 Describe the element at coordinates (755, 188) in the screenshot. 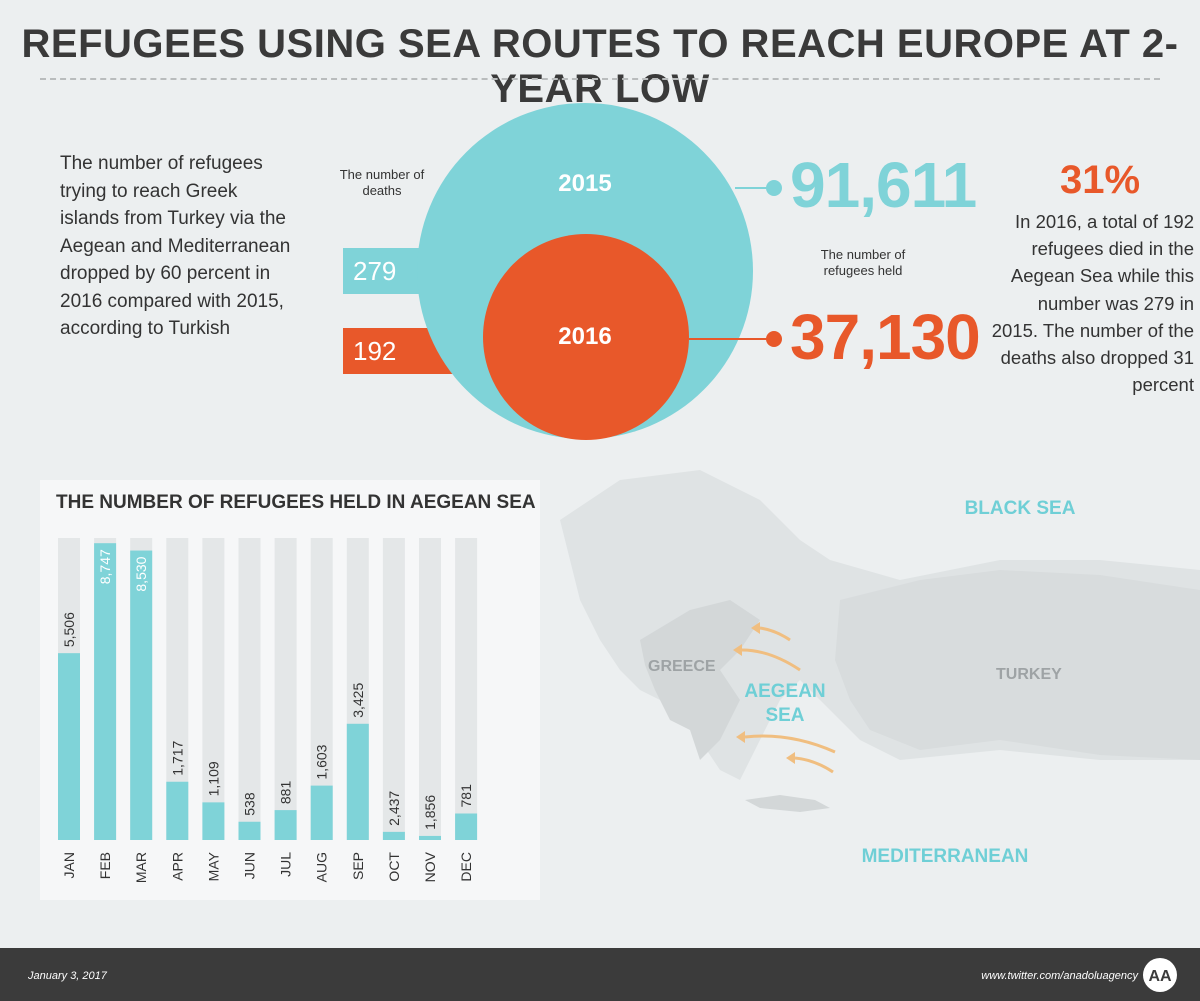

I see `connector-2015` at that location.